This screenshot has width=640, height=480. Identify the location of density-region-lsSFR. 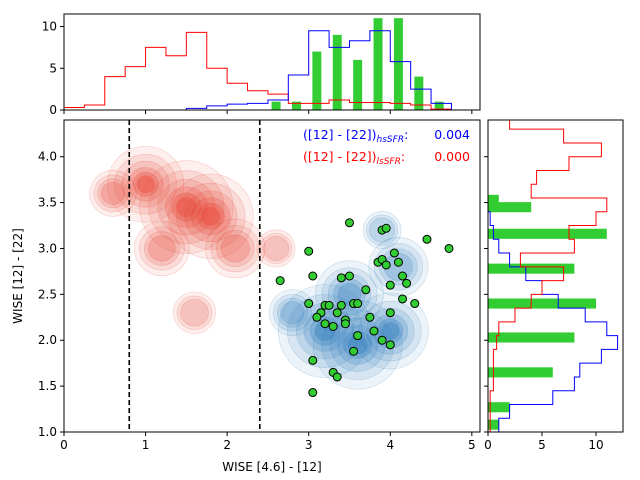
(192, 239).